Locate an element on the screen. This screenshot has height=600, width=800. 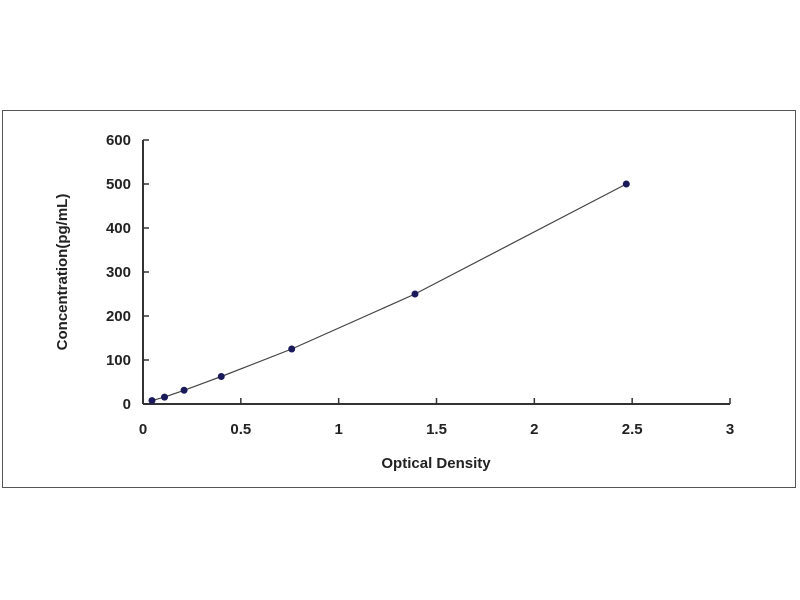
y-tick-label: 300 is located at coordinates (118, 272).